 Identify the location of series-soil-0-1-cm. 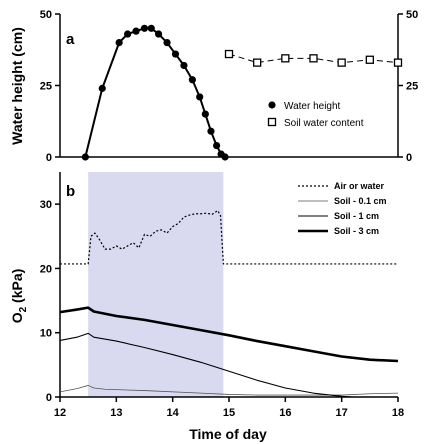
(229, 390).